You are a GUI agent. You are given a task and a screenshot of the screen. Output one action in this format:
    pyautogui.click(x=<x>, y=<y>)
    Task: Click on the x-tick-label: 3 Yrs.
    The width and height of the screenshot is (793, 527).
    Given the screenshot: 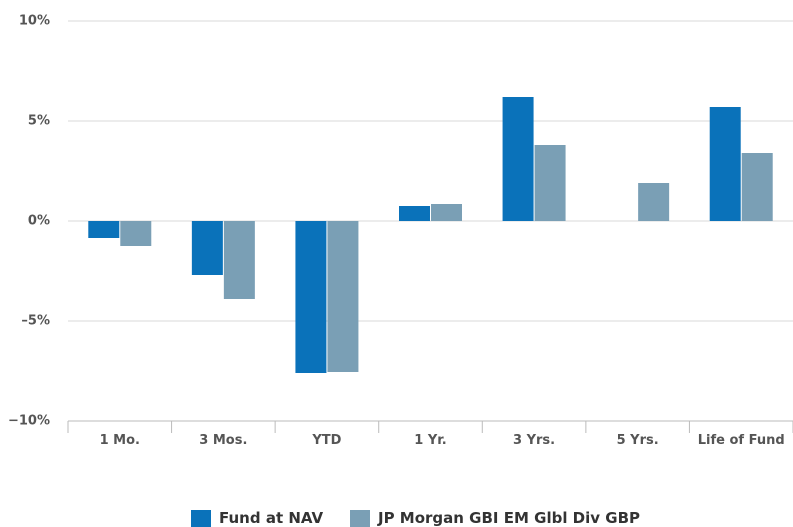 What is the action you would take?
    pyautogui.click(x=534, y=440)
    